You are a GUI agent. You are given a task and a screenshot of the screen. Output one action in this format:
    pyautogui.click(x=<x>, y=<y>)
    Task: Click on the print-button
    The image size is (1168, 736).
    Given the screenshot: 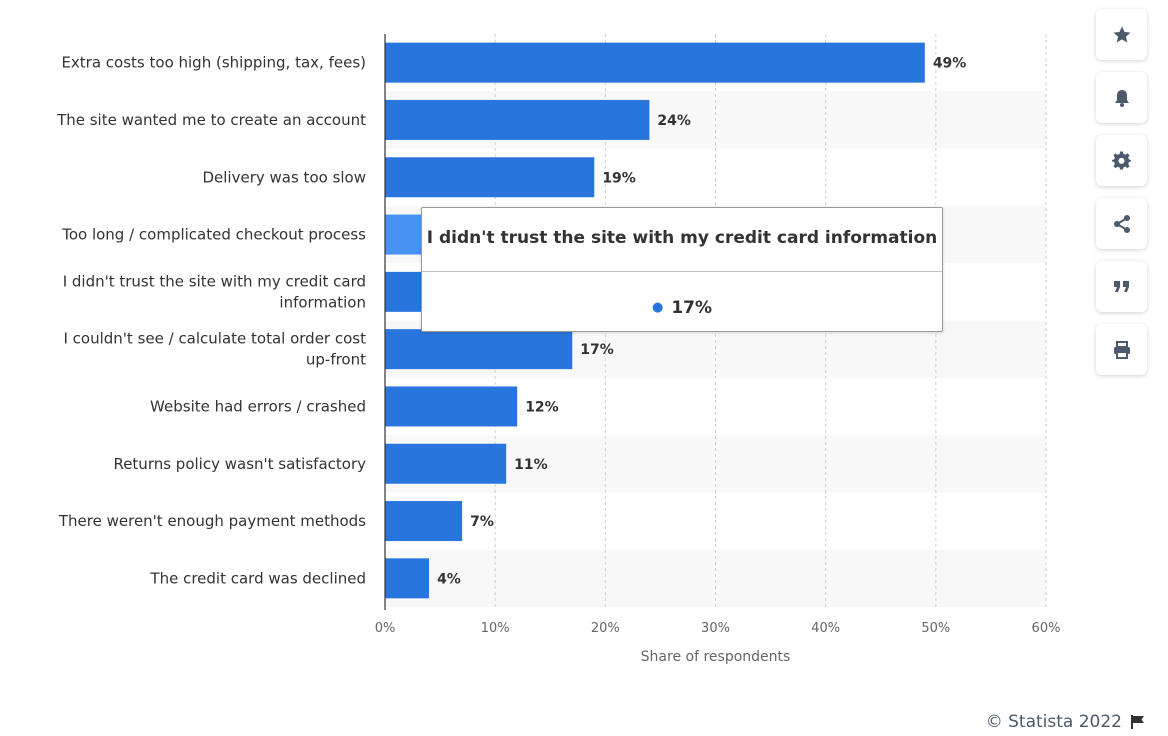 What is the action you would take?
    pyautogui.click(x=1121, y=349)
    